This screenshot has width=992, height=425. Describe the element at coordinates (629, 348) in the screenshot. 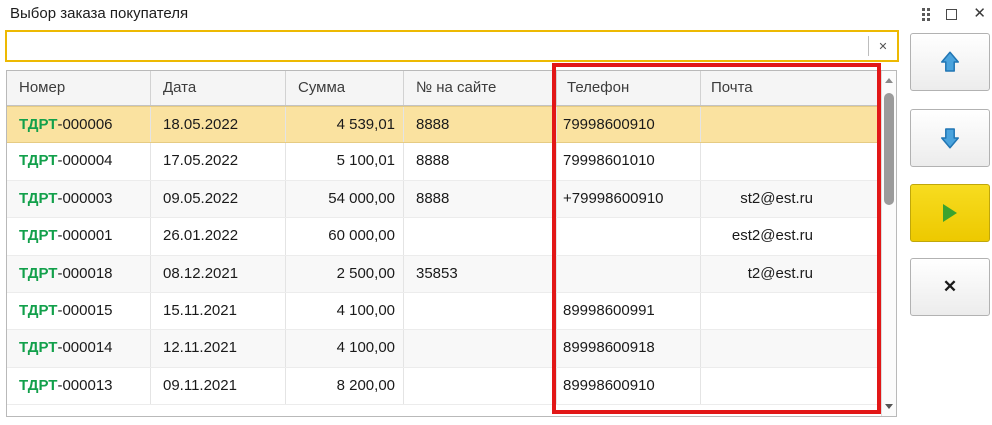

I see `cell-phone: 89998600918` at that location.